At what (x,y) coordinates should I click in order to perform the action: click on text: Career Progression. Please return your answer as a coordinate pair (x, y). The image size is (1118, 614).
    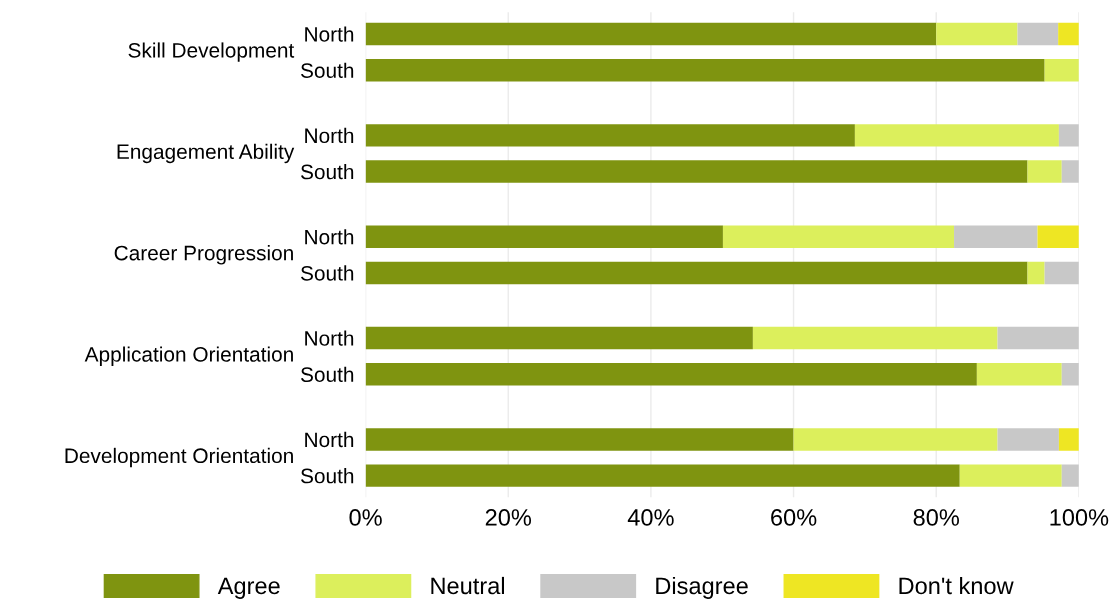
    Looking at the image, I should click on (203, 255).